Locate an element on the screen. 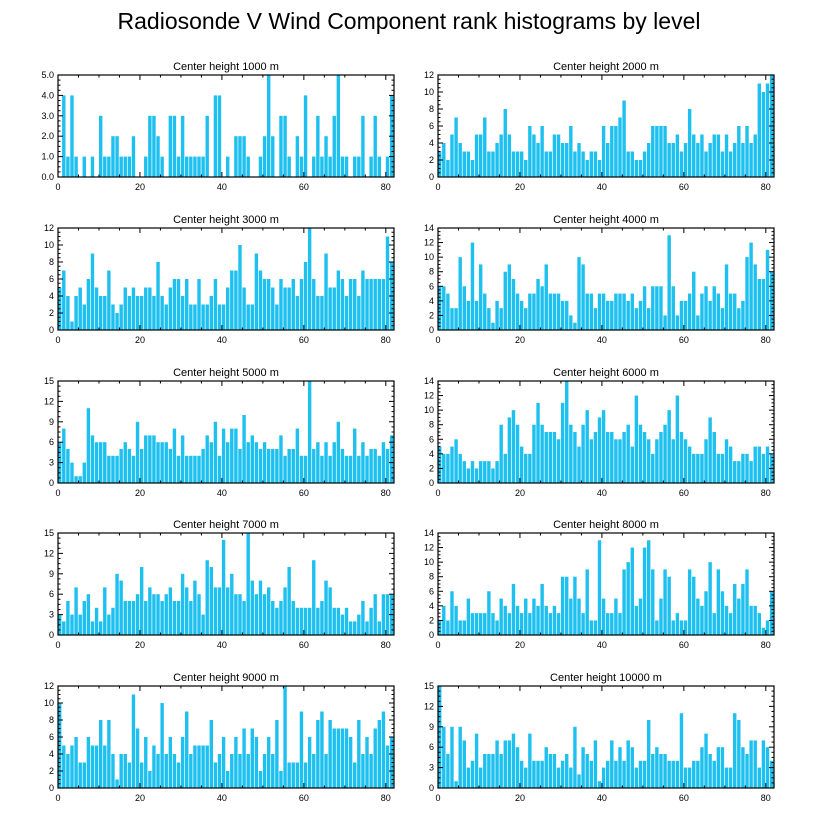 This screenshot has width=818, height=824. y-tick-label: 4 is located at coordinates (51, 296).